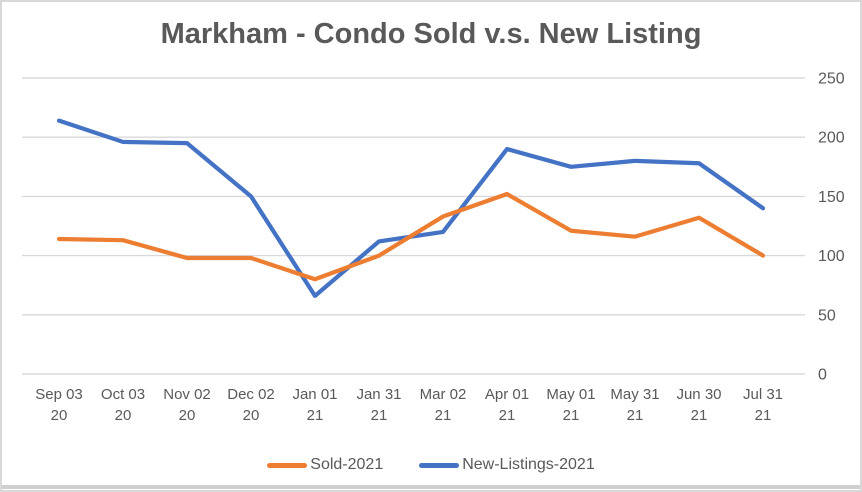  What do you see at coordinates (528, 464) in the screenshot?
I see `legend-label-new-listings: New-Listings-2021` at bounding box center [528, 464].